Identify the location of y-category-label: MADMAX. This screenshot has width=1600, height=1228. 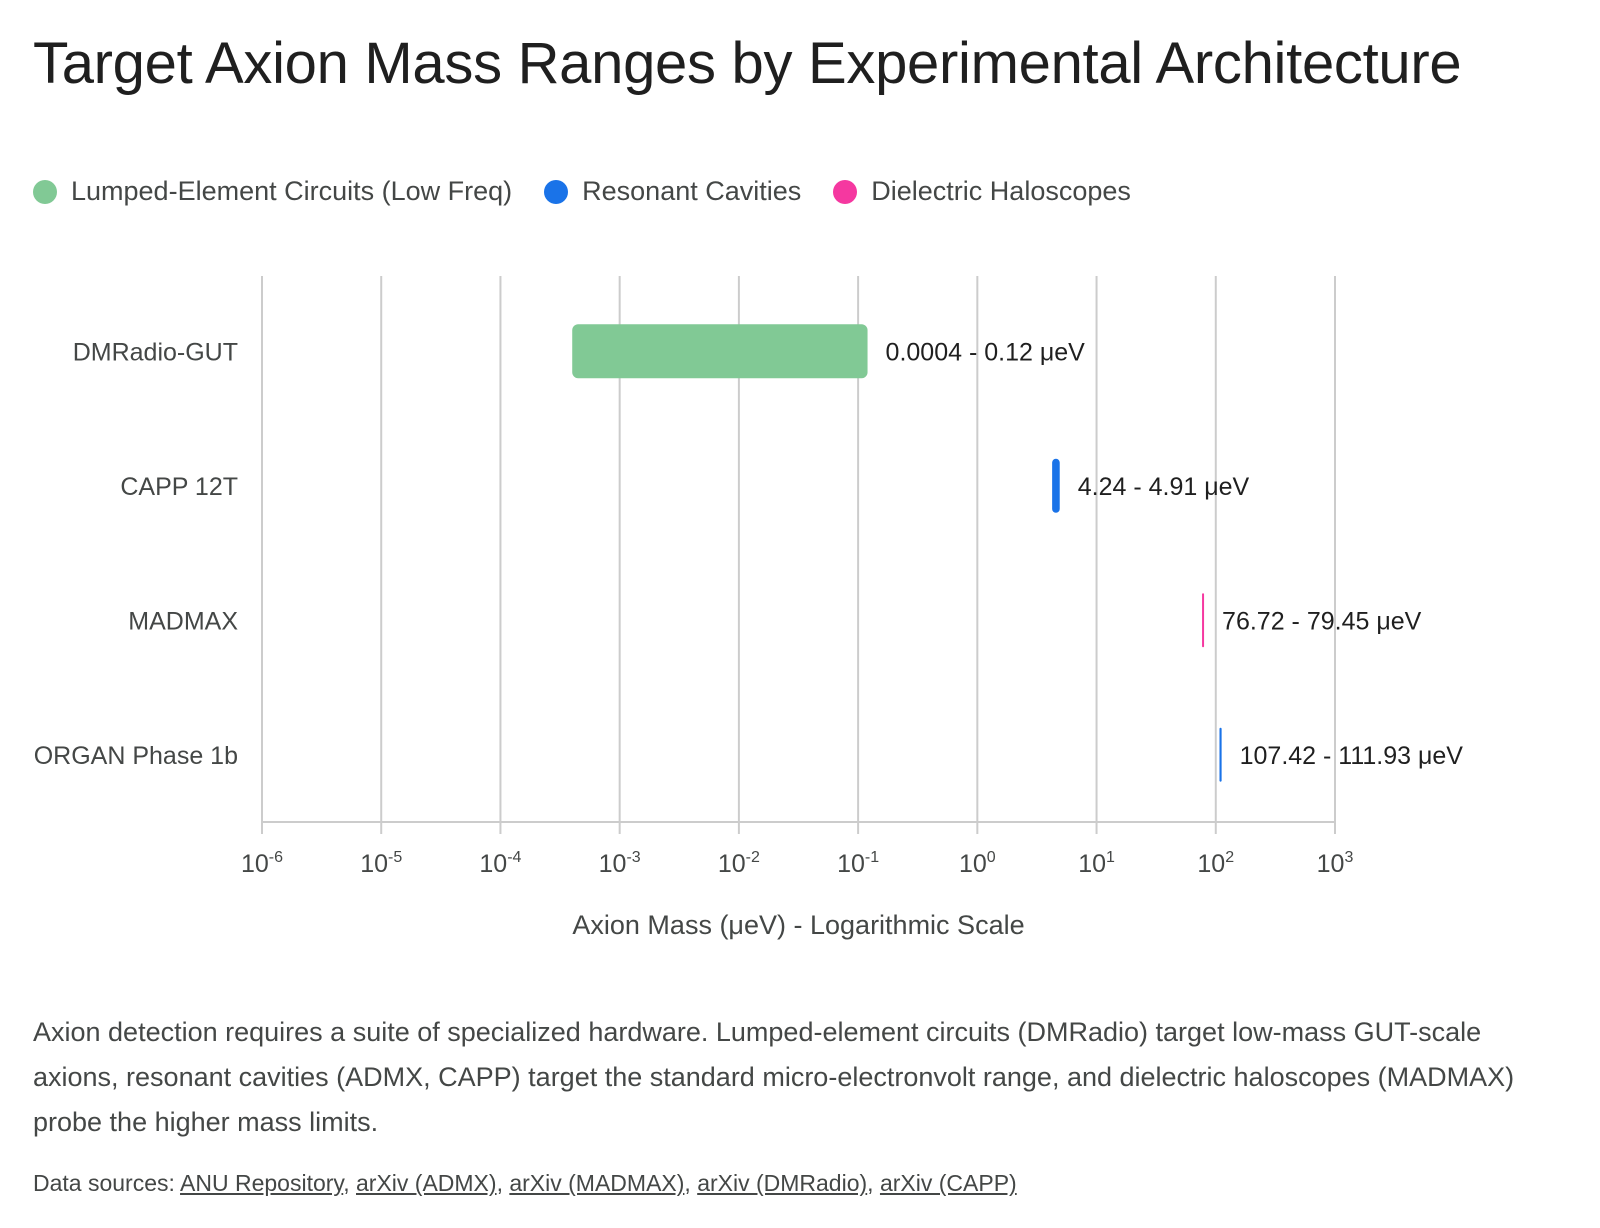
(183, 621).